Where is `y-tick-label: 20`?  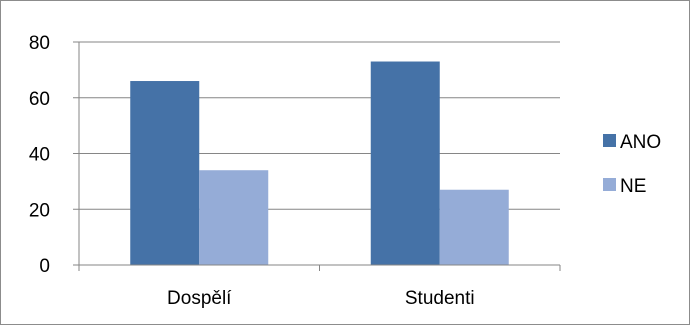 y-tick-label: 20 is located at coordinates (39, 210).